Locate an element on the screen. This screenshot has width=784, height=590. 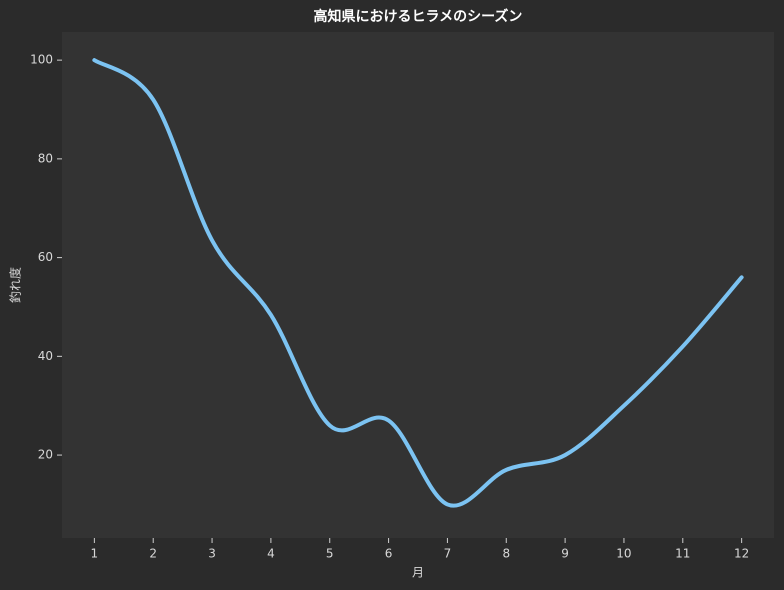
x-tick-label: 9 is located at coordinates (565, 554).